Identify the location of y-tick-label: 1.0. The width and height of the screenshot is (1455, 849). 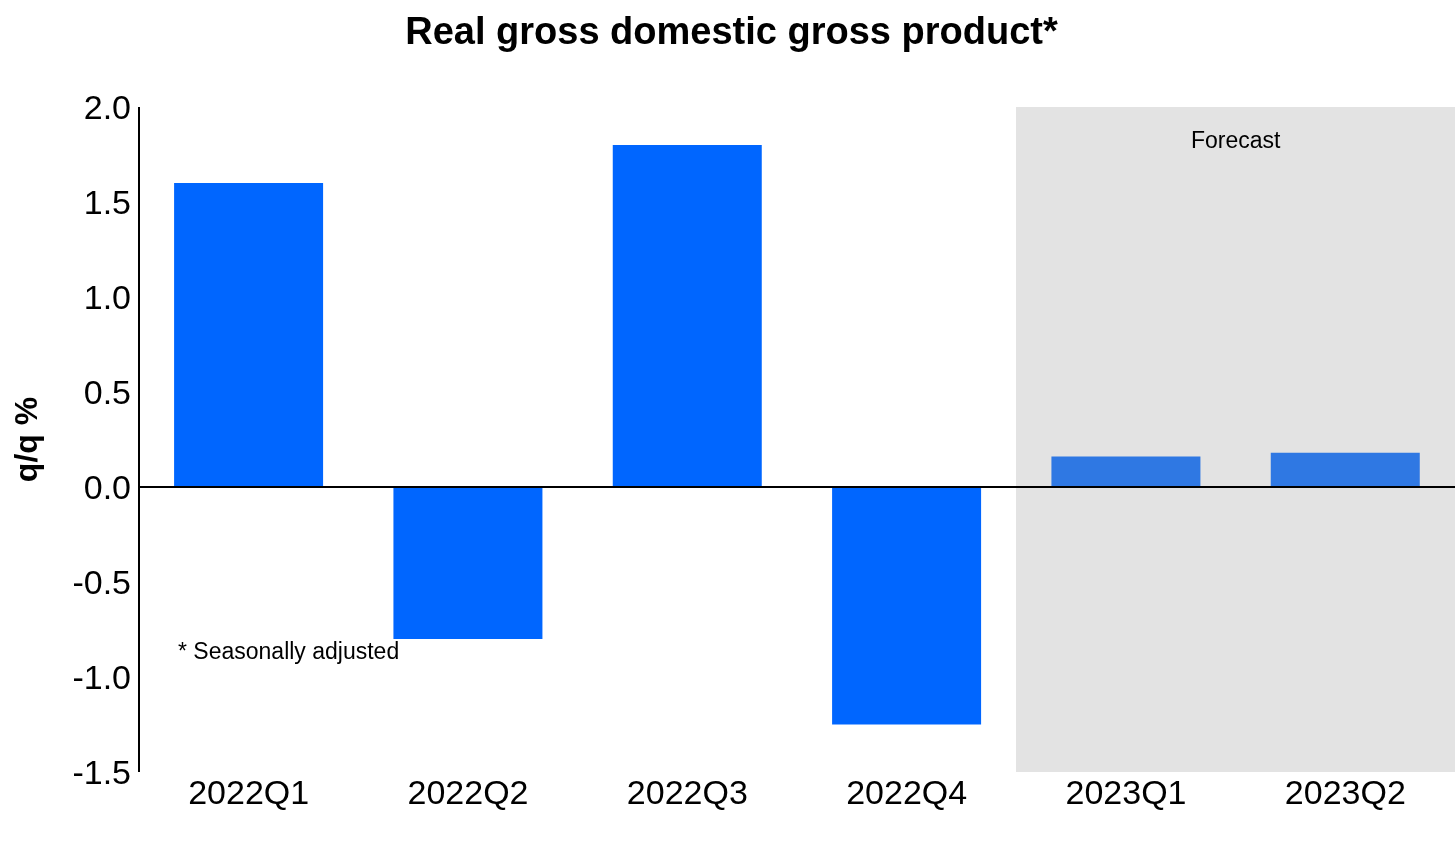
(107, 297).